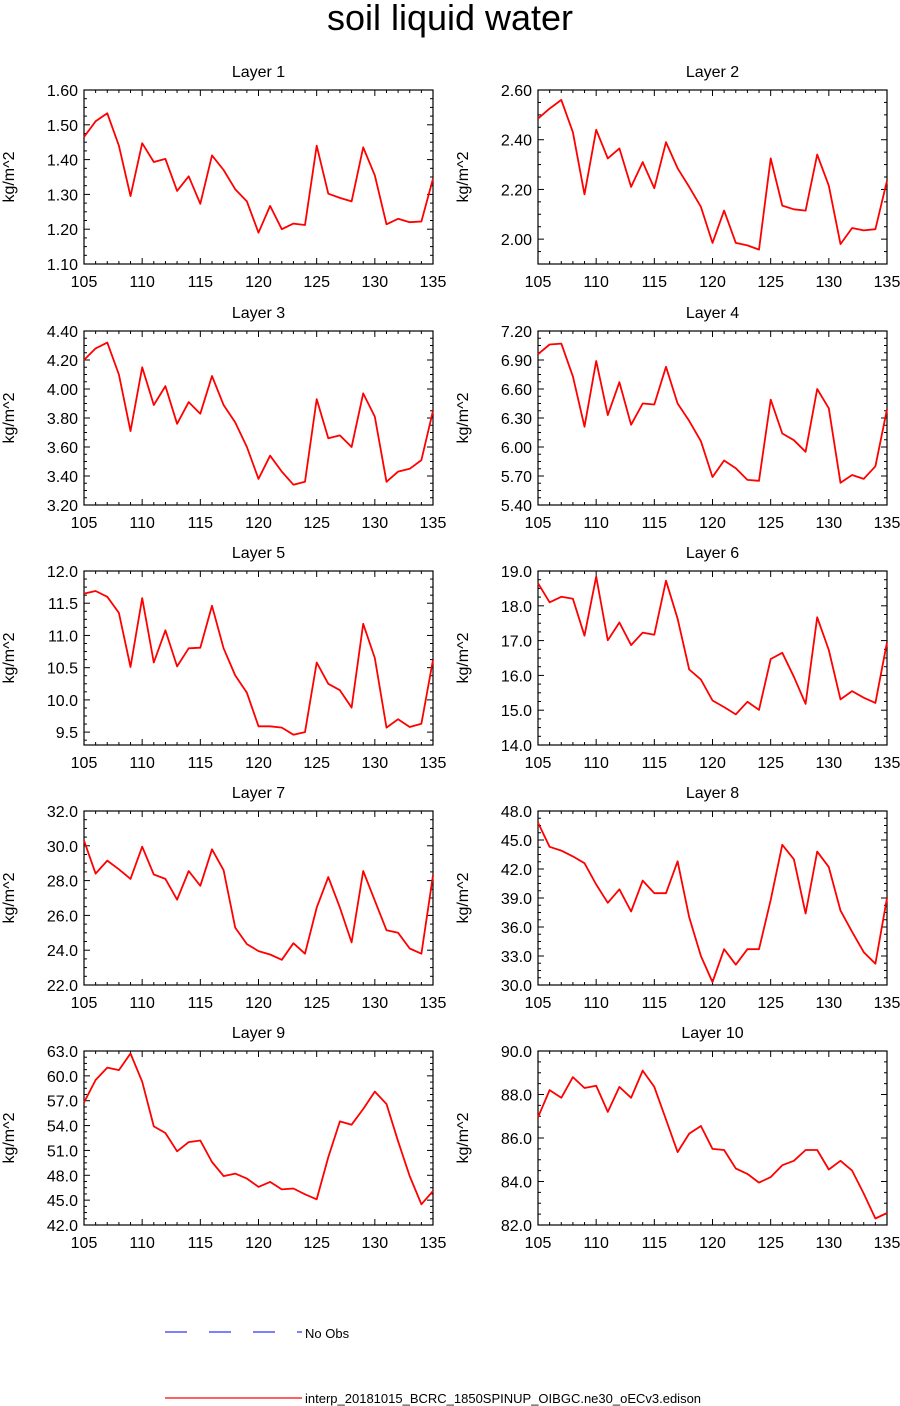  I want to click on x-tick-label: 105, so click(538, 523).